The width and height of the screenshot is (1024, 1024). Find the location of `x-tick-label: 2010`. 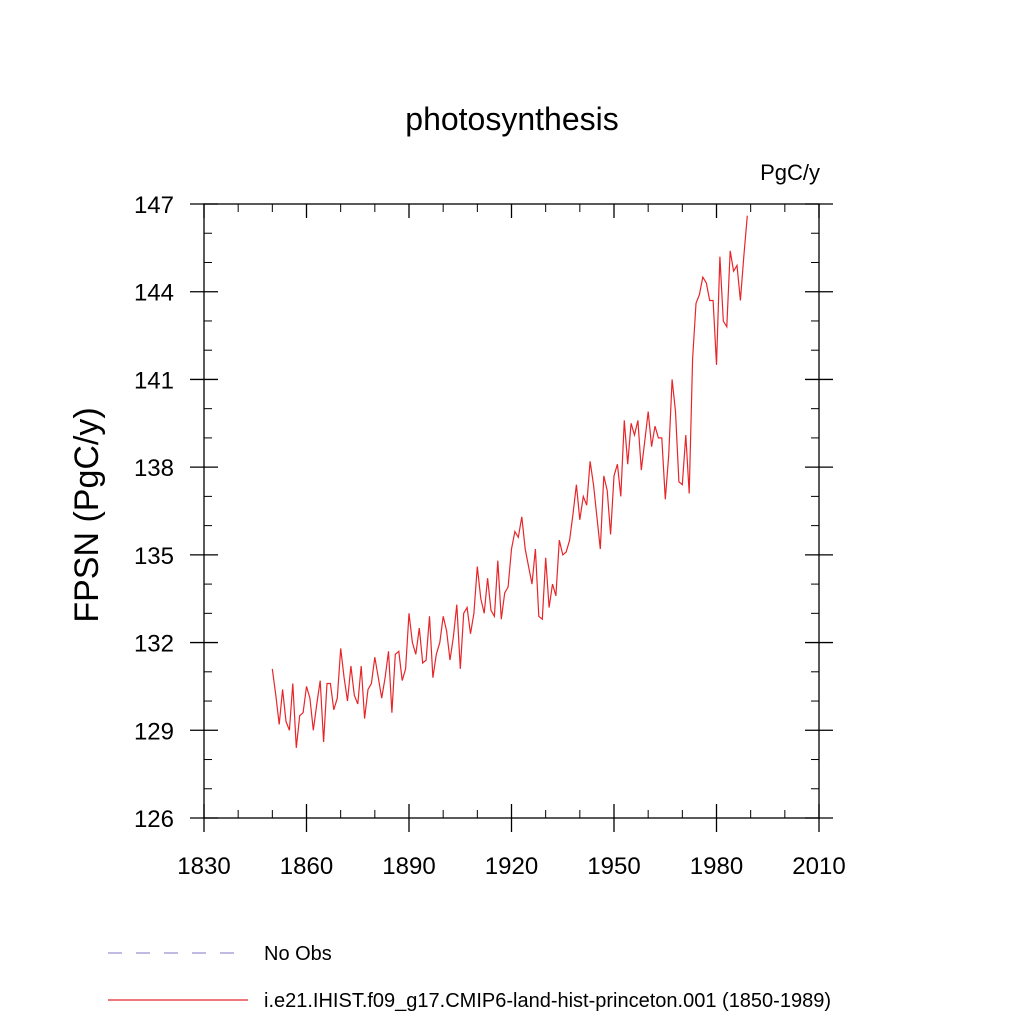

x-tick-label: 2010 is located at coordinates (818, 866).